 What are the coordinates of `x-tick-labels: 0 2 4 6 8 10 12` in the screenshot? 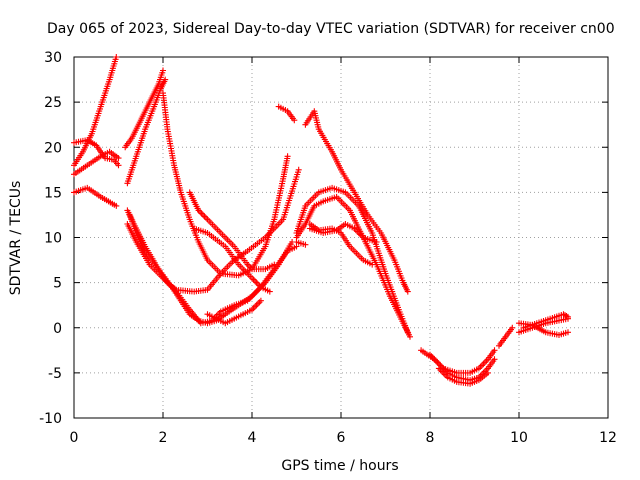 It's located at (343, 438).